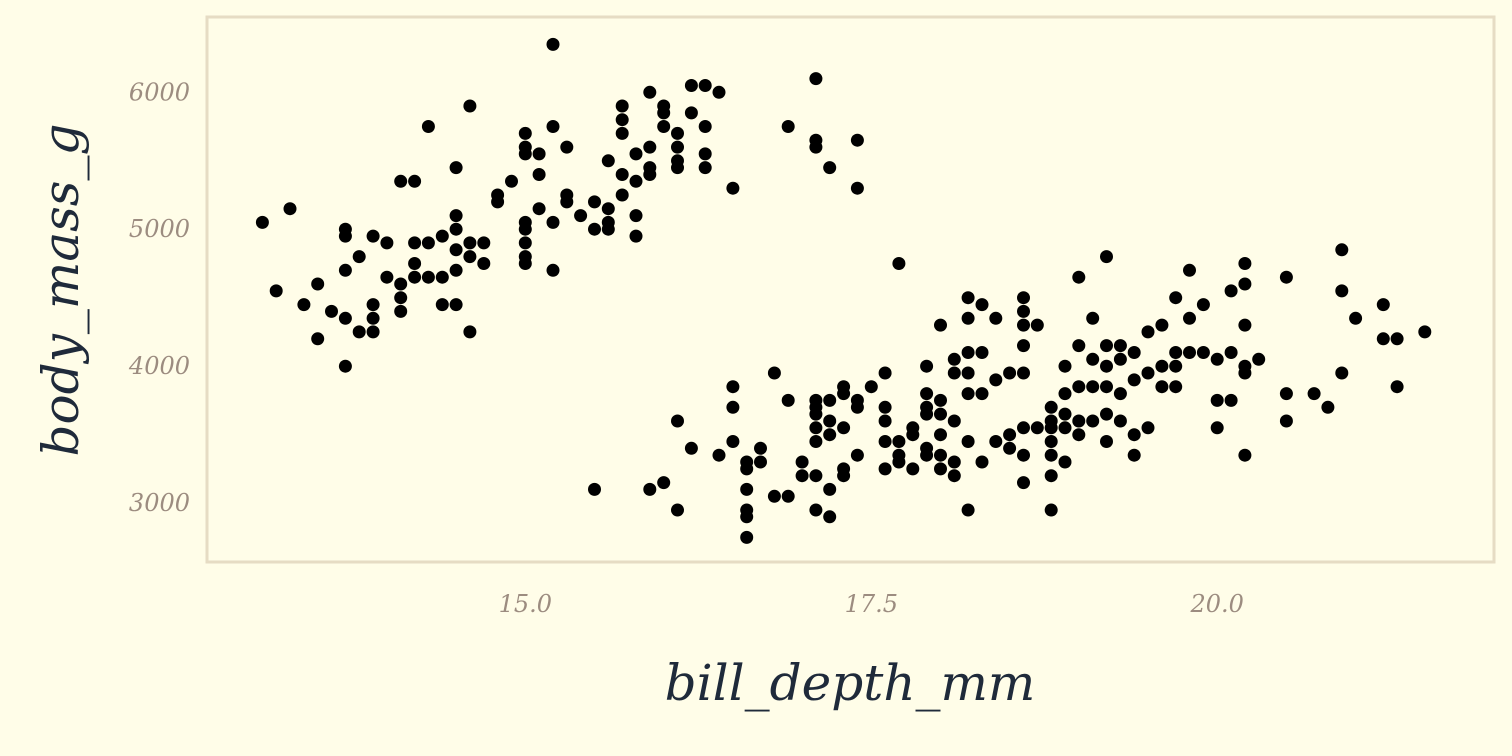 The height and width of the screenshot is (756, 1512). What do you see at coordinates (159, 92) in the screenshot?
I see `y-tick-label: 6000` at bounding box center [159, 92].